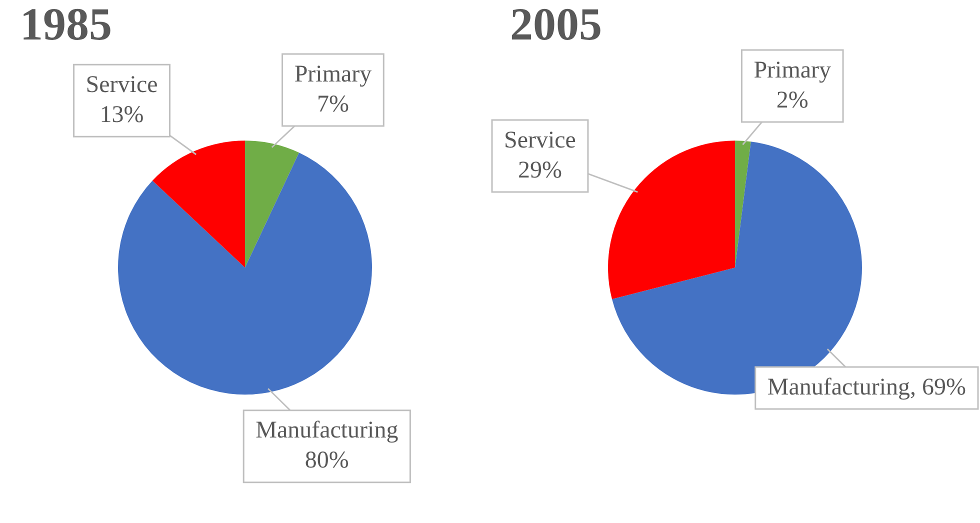 Image resolution: width=980 pixels, height=523 pixels. Describe the element at coordinates (792, 100) in the screenshot. I see `data-label: 2%` at that location.